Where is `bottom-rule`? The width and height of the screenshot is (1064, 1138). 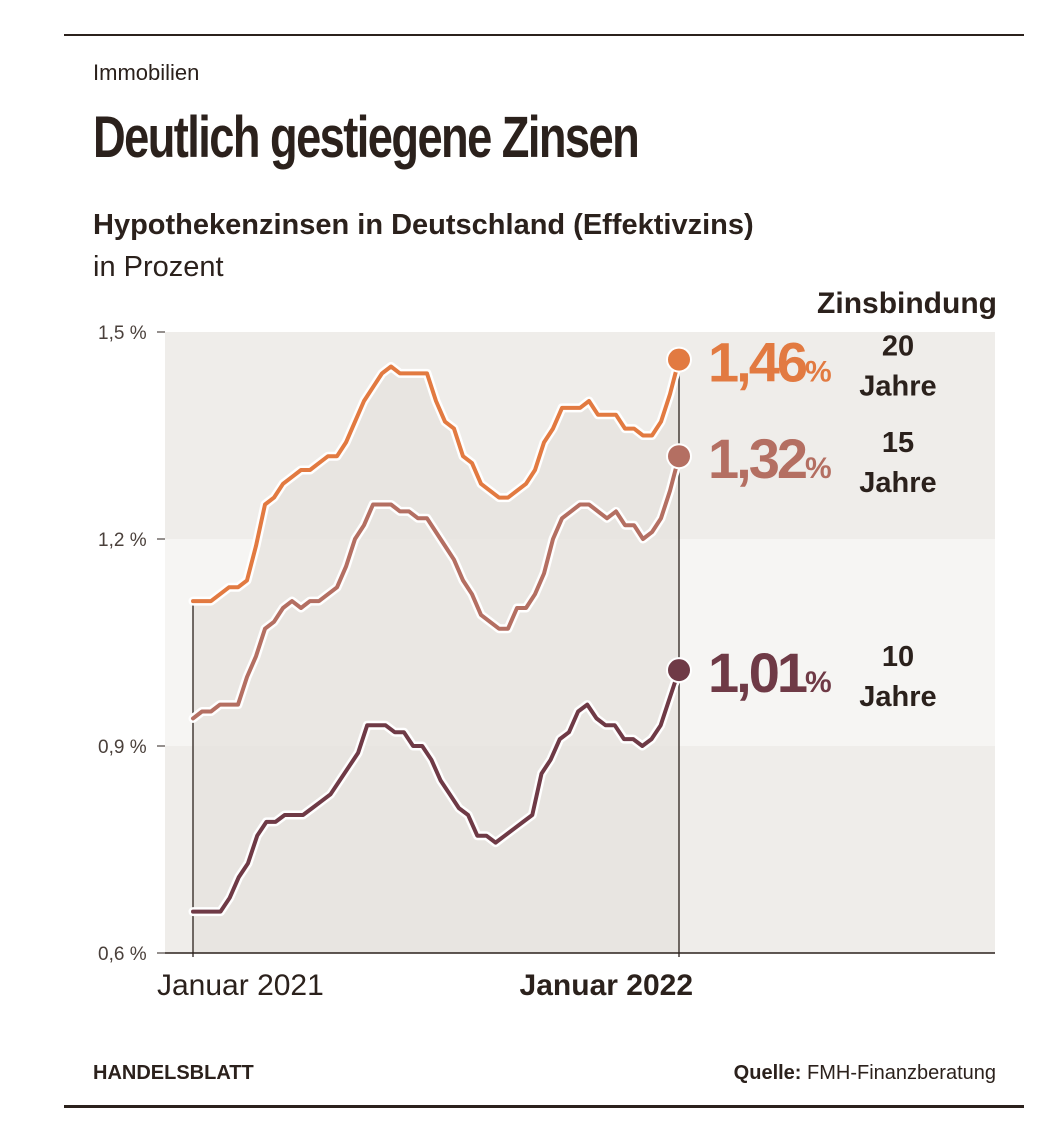 bottom-rule is located at coordinates (544, 1106).